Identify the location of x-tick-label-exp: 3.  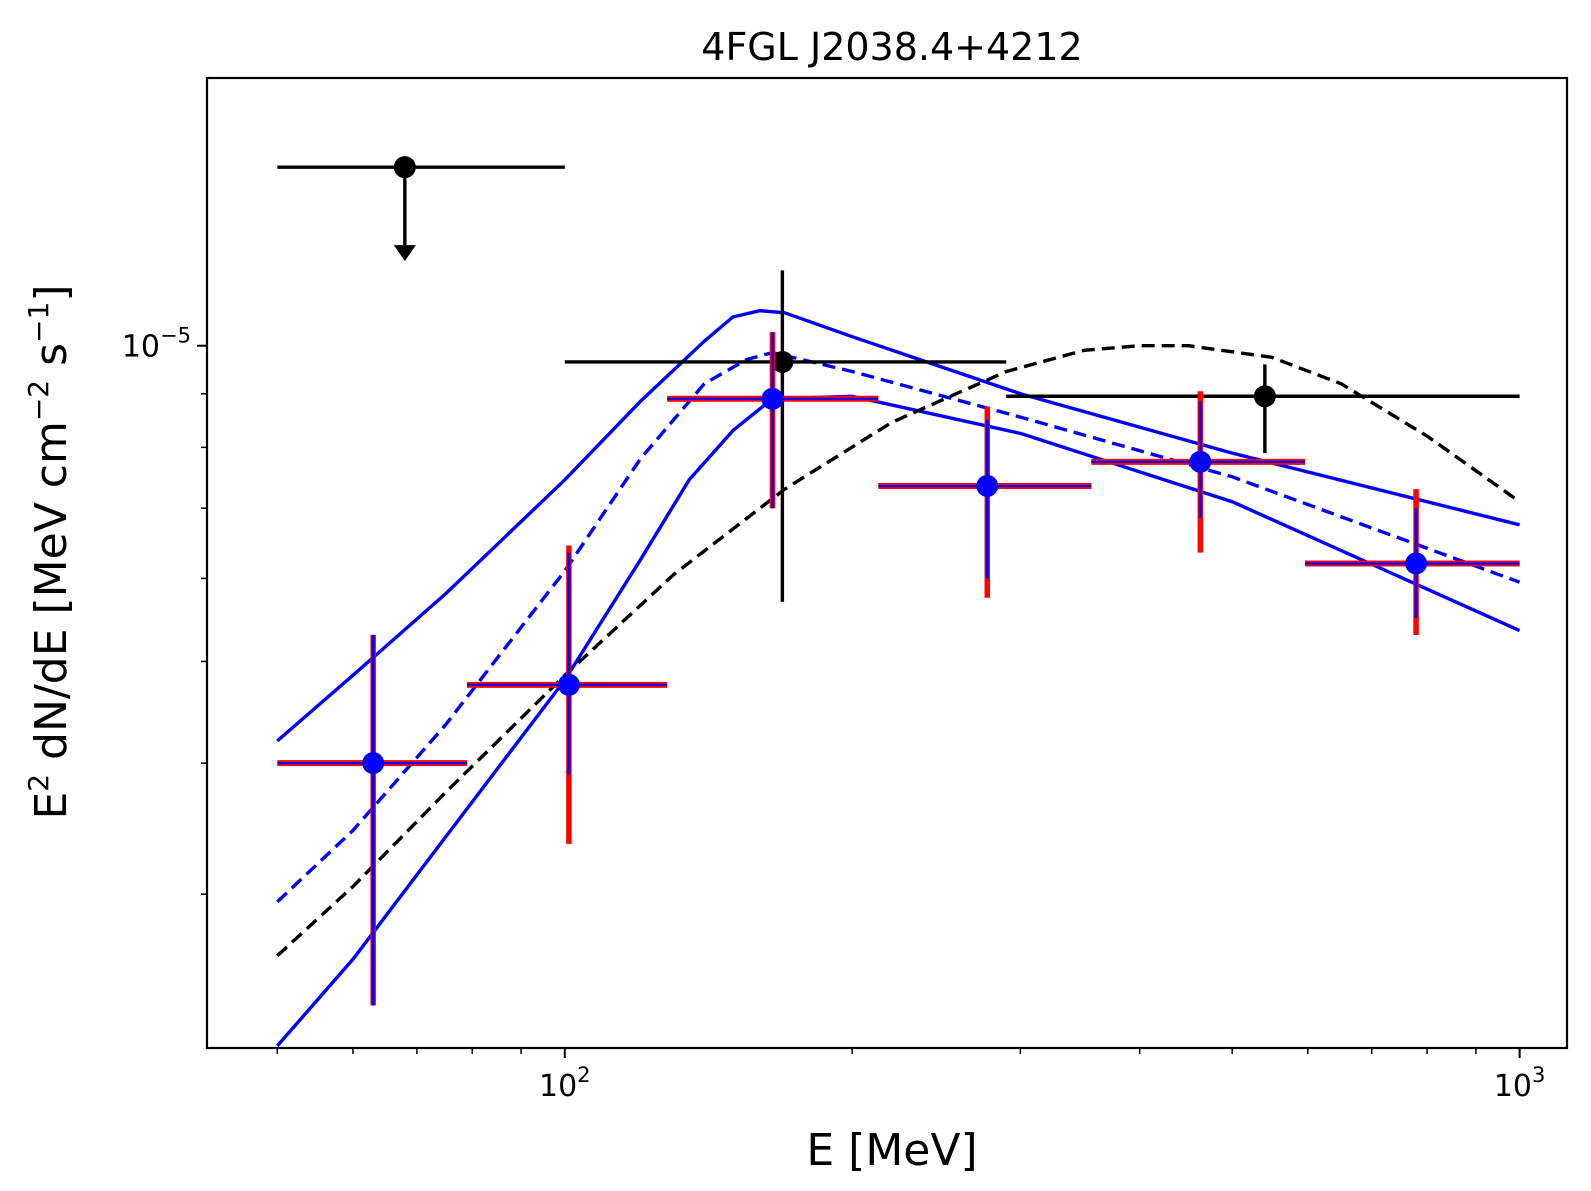
(1538, 1075).